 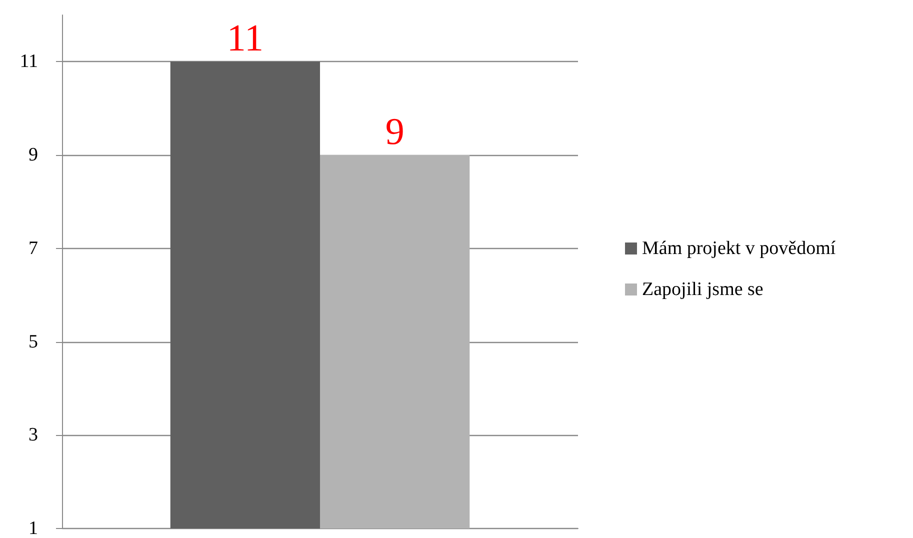 I want to click on y-tick-label: 9, so click(x=33, y=155).